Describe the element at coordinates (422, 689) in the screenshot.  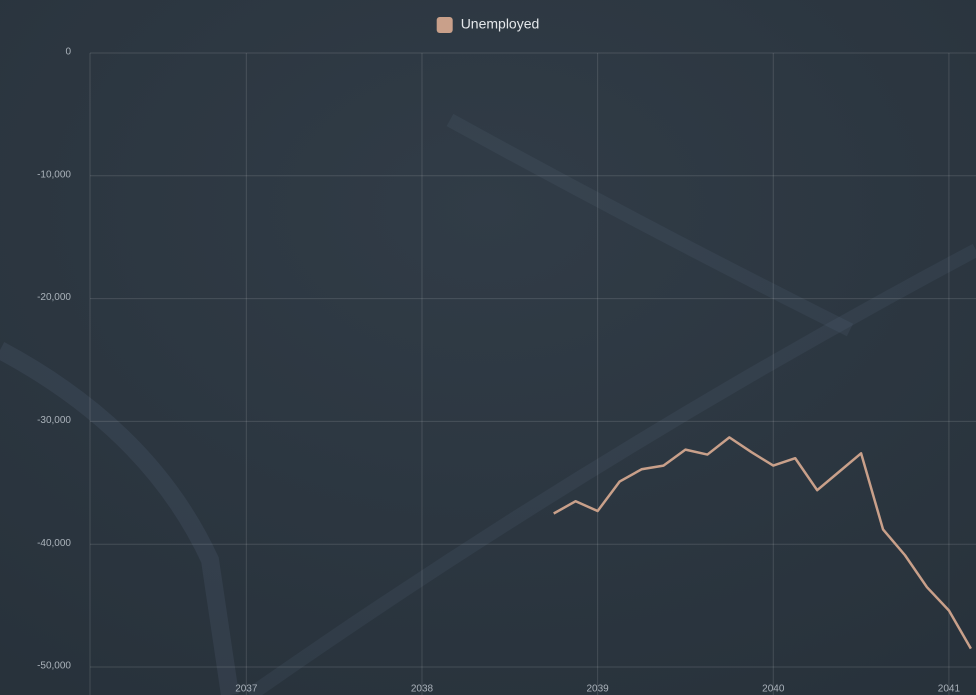
I see `x-tick-label: 2038` at that location.